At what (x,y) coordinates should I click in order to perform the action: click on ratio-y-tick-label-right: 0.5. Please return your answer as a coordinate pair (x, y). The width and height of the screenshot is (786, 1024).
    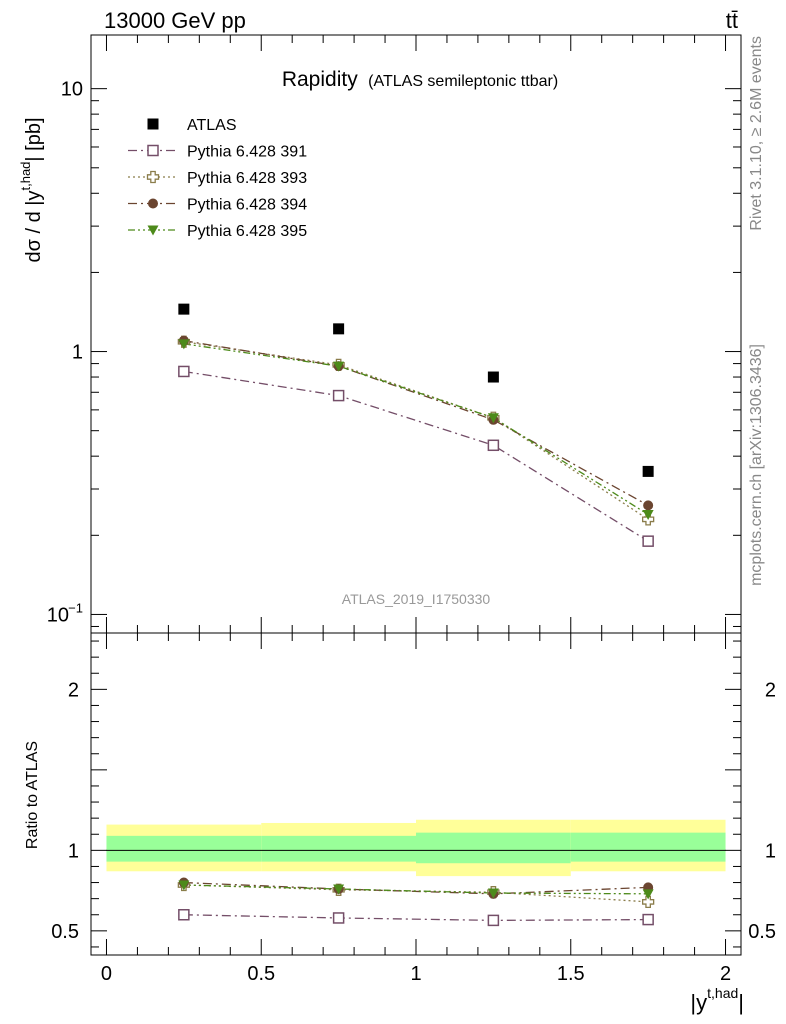
    Looking at the image, I should click on (762, 932).